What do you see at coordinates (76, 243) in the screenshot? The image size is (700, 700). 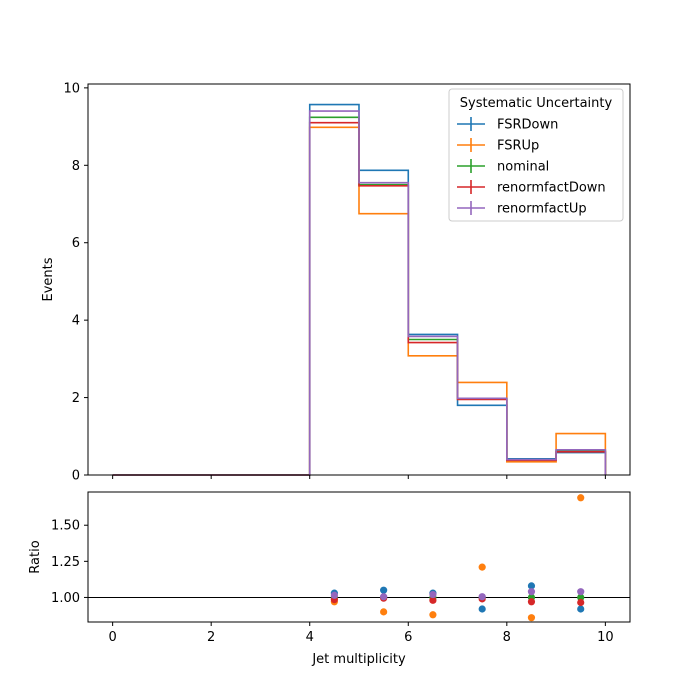 I see `main-y-tick-label: 6` at bounding box center [76, 243].